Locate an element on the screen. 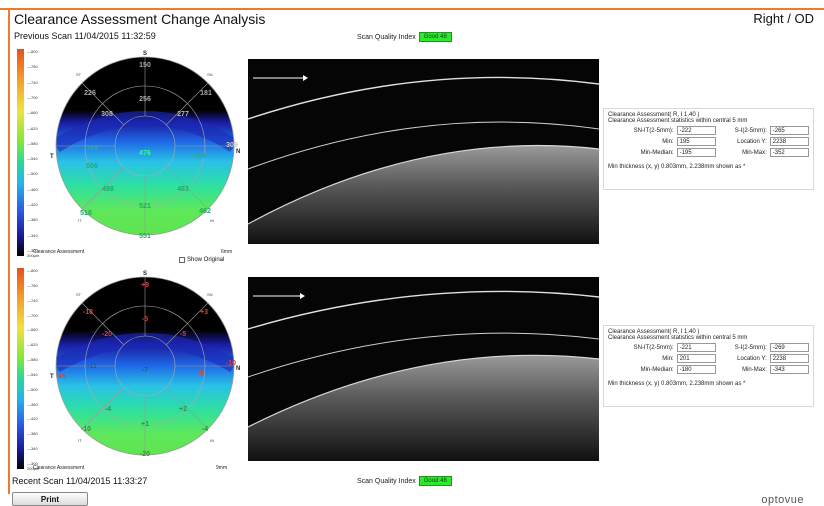 The width and height of the screenshot is (824, 506). stats-value: 201 is located at coordinates (696, 358).